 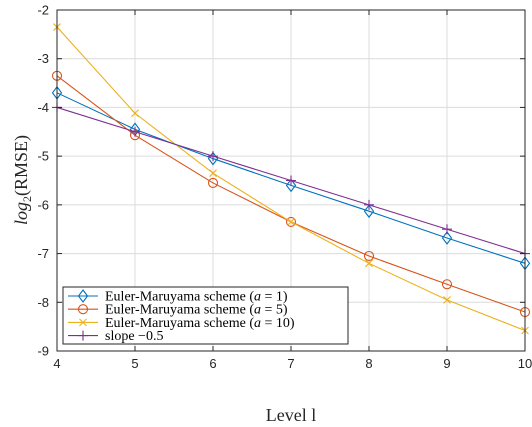 I want to click on legend-label: Euler-Maruyama scheme (a = 10), so click(x=200, y=323).